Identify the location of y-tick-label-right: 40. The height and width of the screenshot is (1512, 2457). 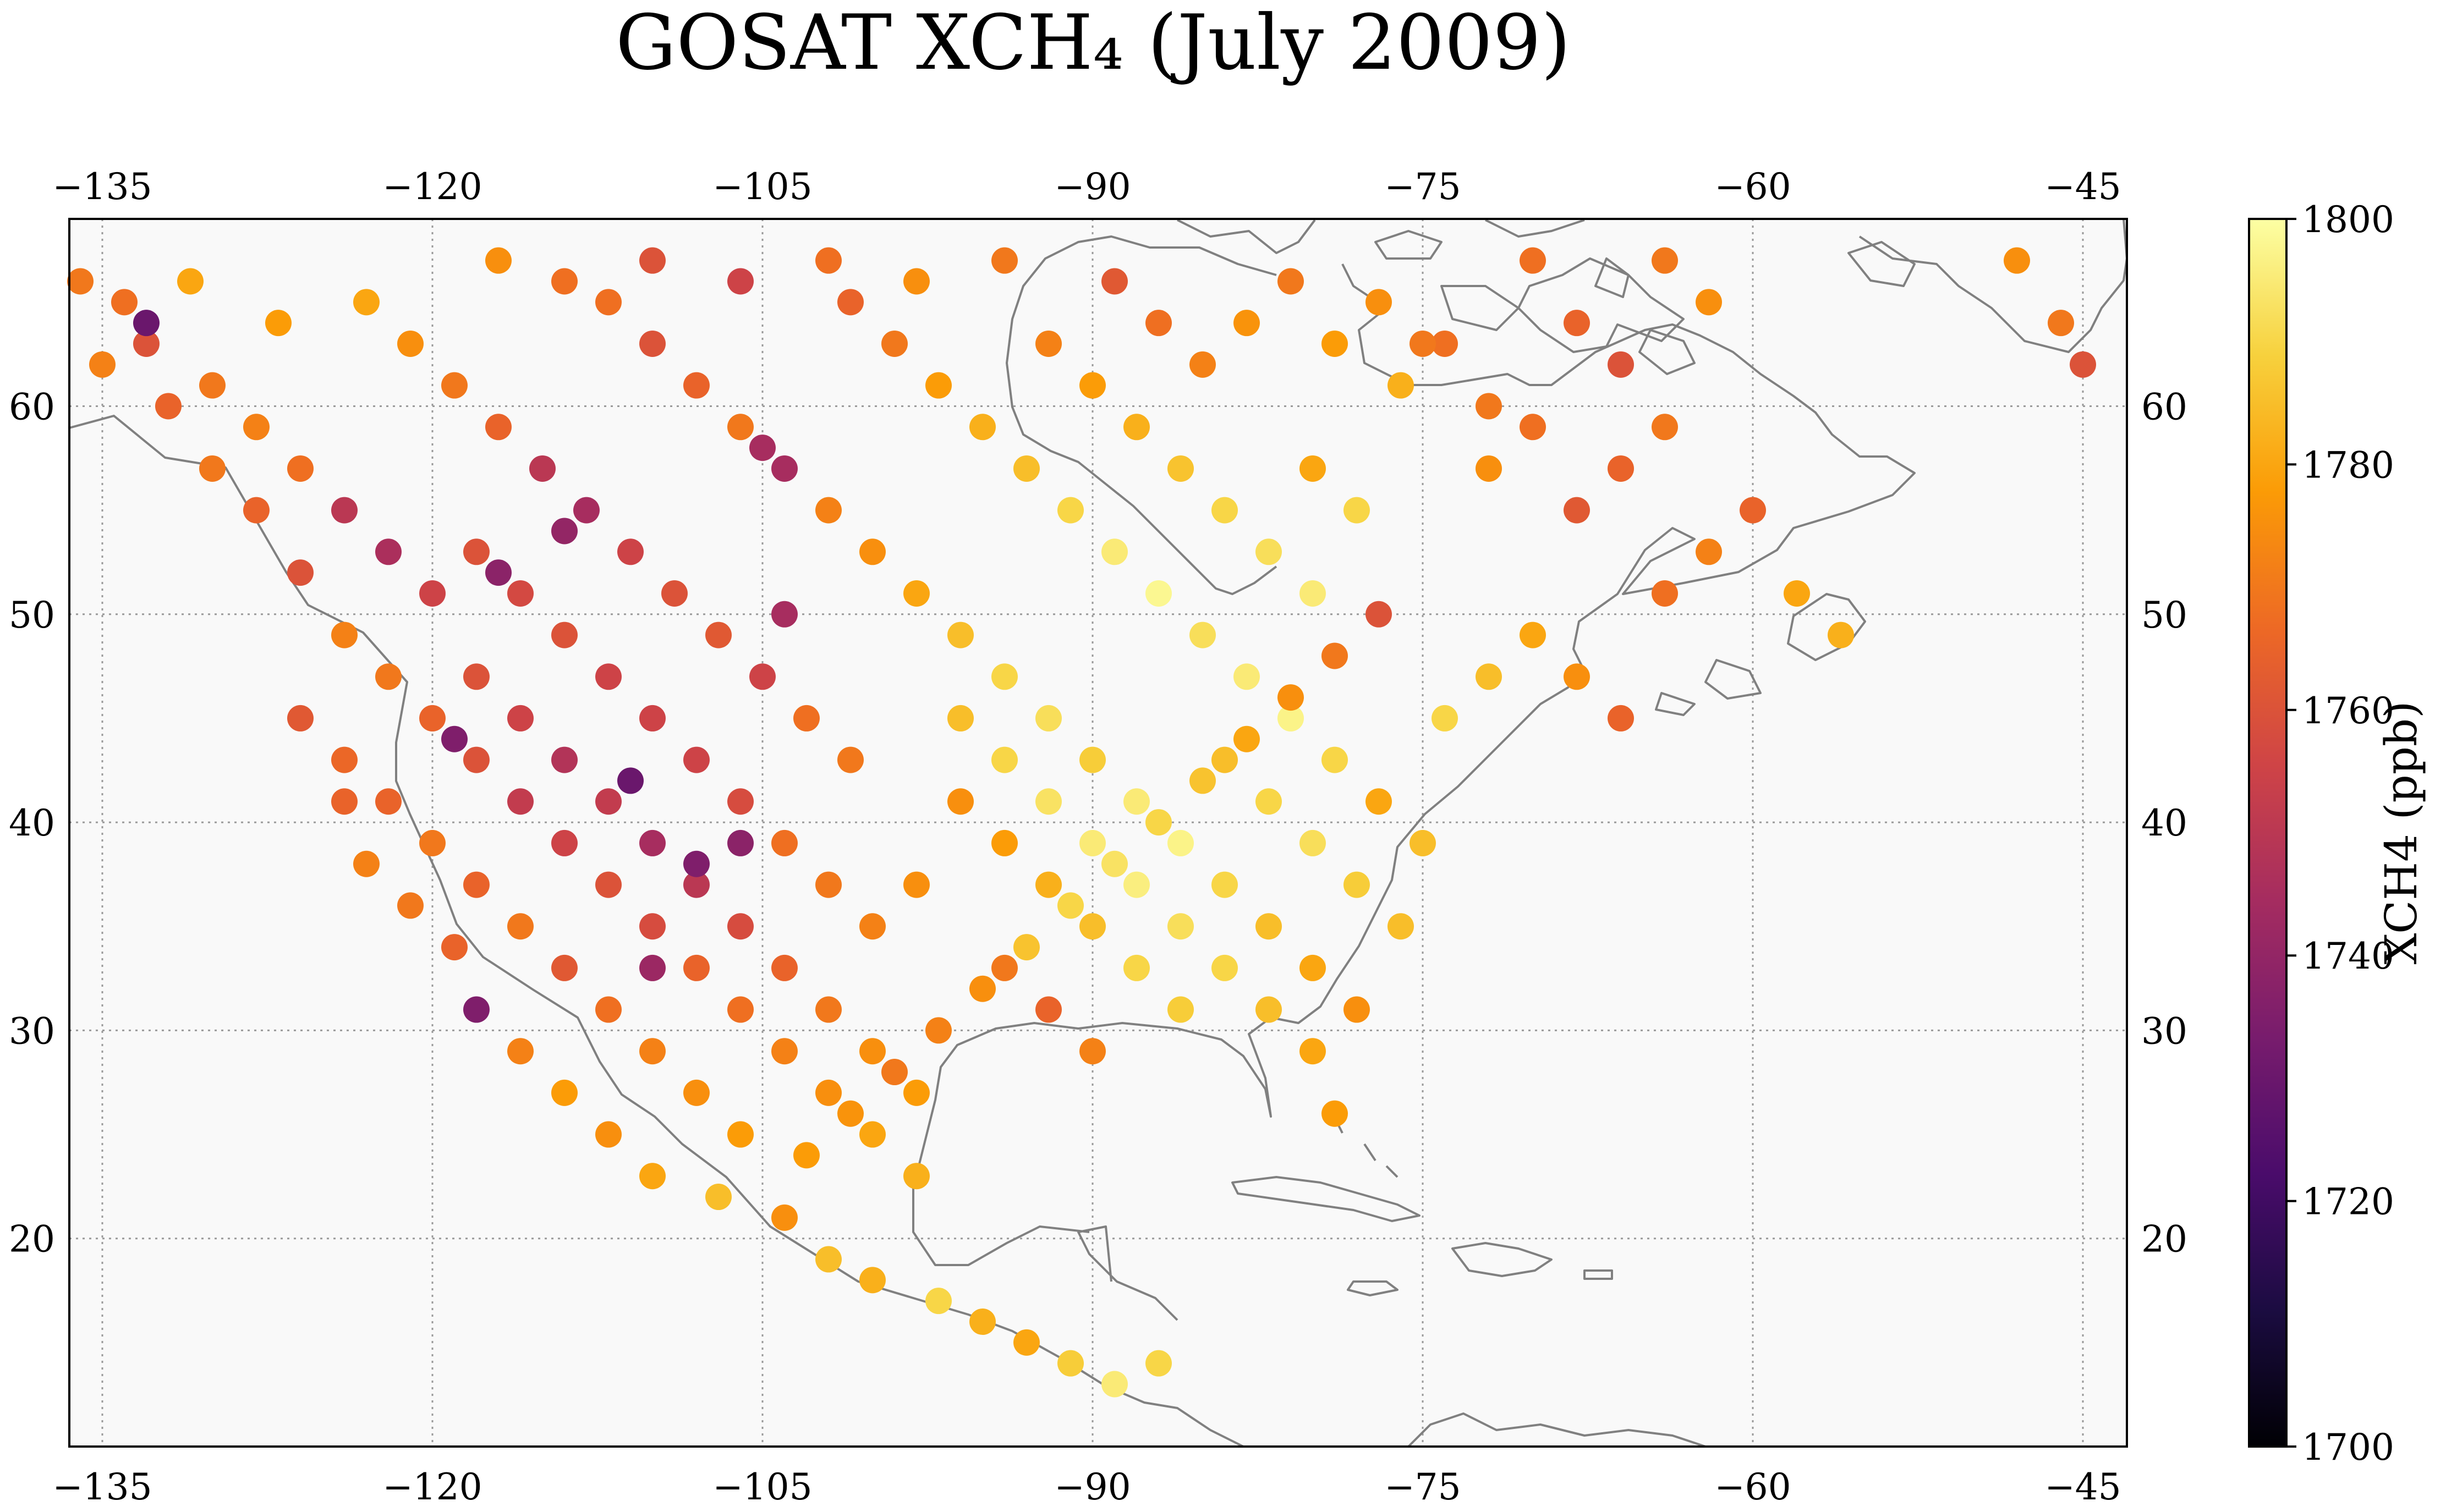
(2164, 823).